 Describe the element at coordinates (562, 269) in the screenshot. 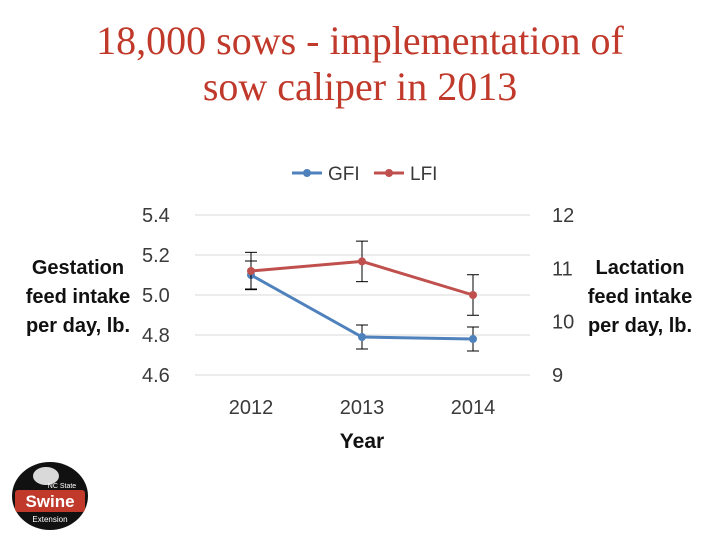

I see `right-tick-label: 11` at that location.